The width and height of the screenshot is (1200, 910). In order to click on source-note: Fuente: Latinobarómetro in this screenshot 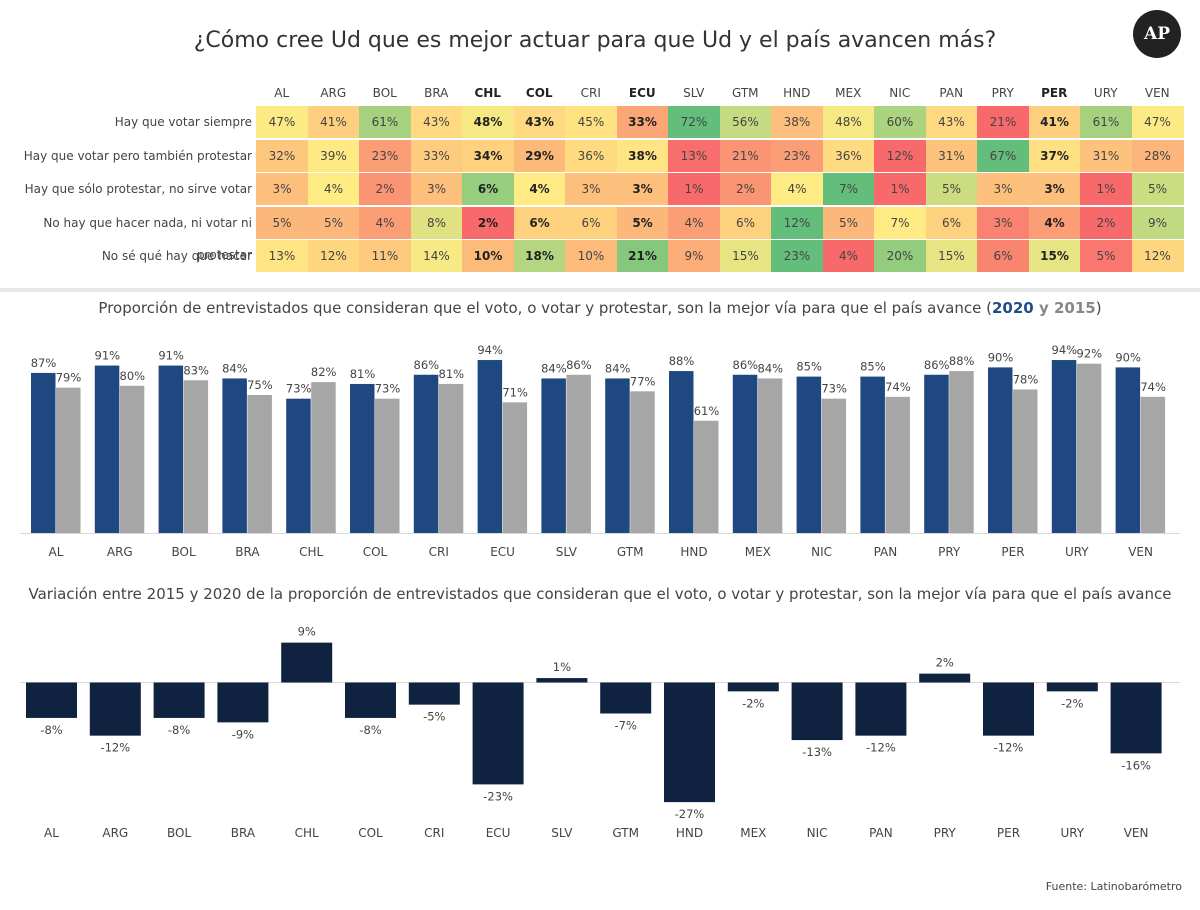, I will do `click(1113, 886)`.